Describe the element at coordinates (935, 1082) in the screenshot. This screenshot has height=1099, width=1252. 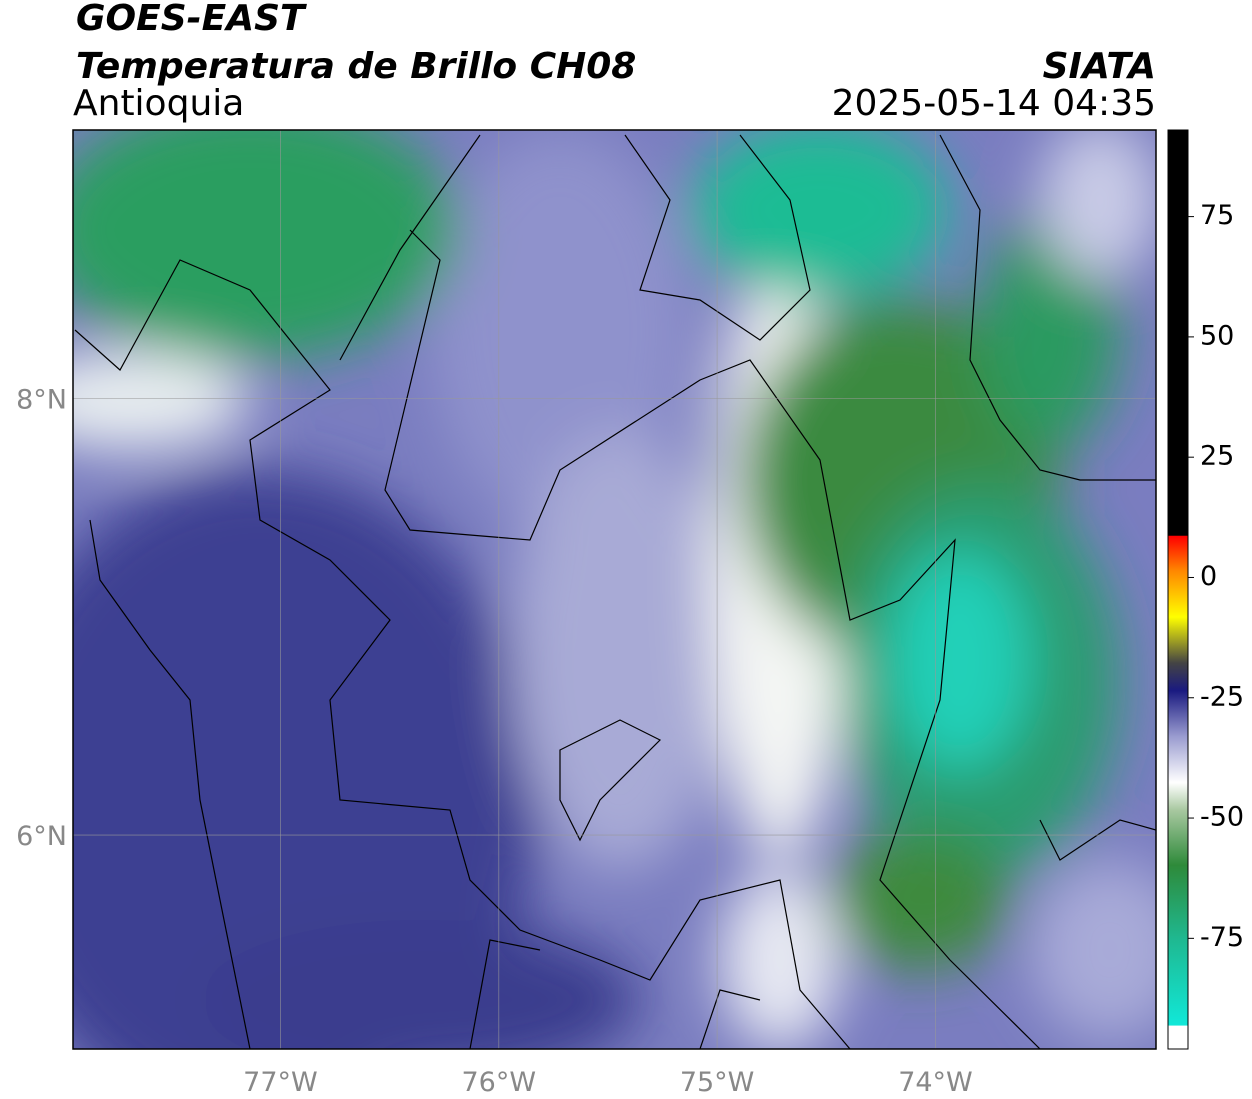
I see `x-tick-label: 74°W` at that location.